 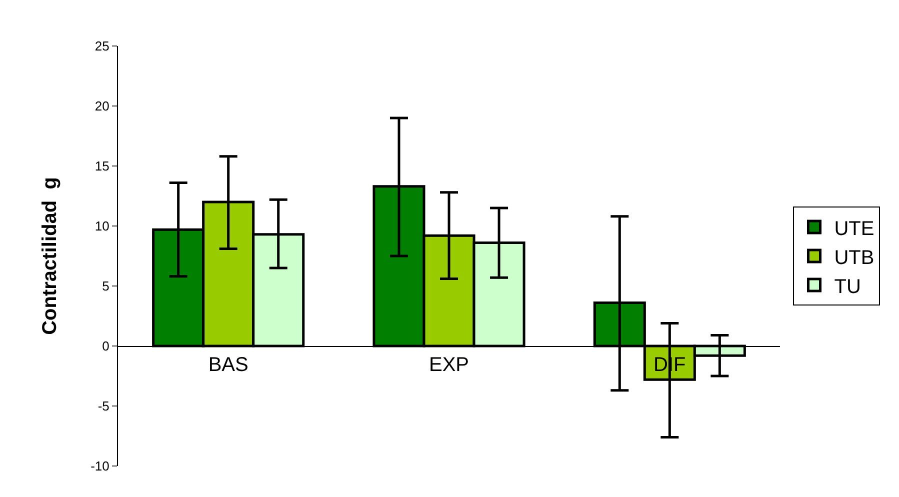 What do you see at coordinates (228, 365) in the screenshot?
I see `x-tick-label: BAS` at bounding box center [228, 365].